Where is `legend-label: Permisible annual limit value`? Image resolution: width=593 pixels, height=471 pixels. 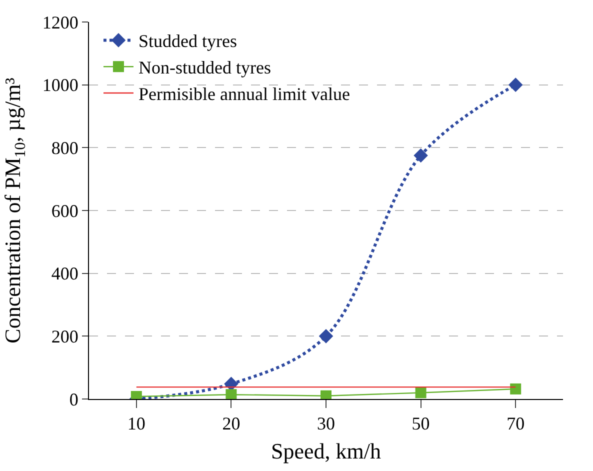
legend-label: Permisible annual limit value is located at coordinates (244, 94).